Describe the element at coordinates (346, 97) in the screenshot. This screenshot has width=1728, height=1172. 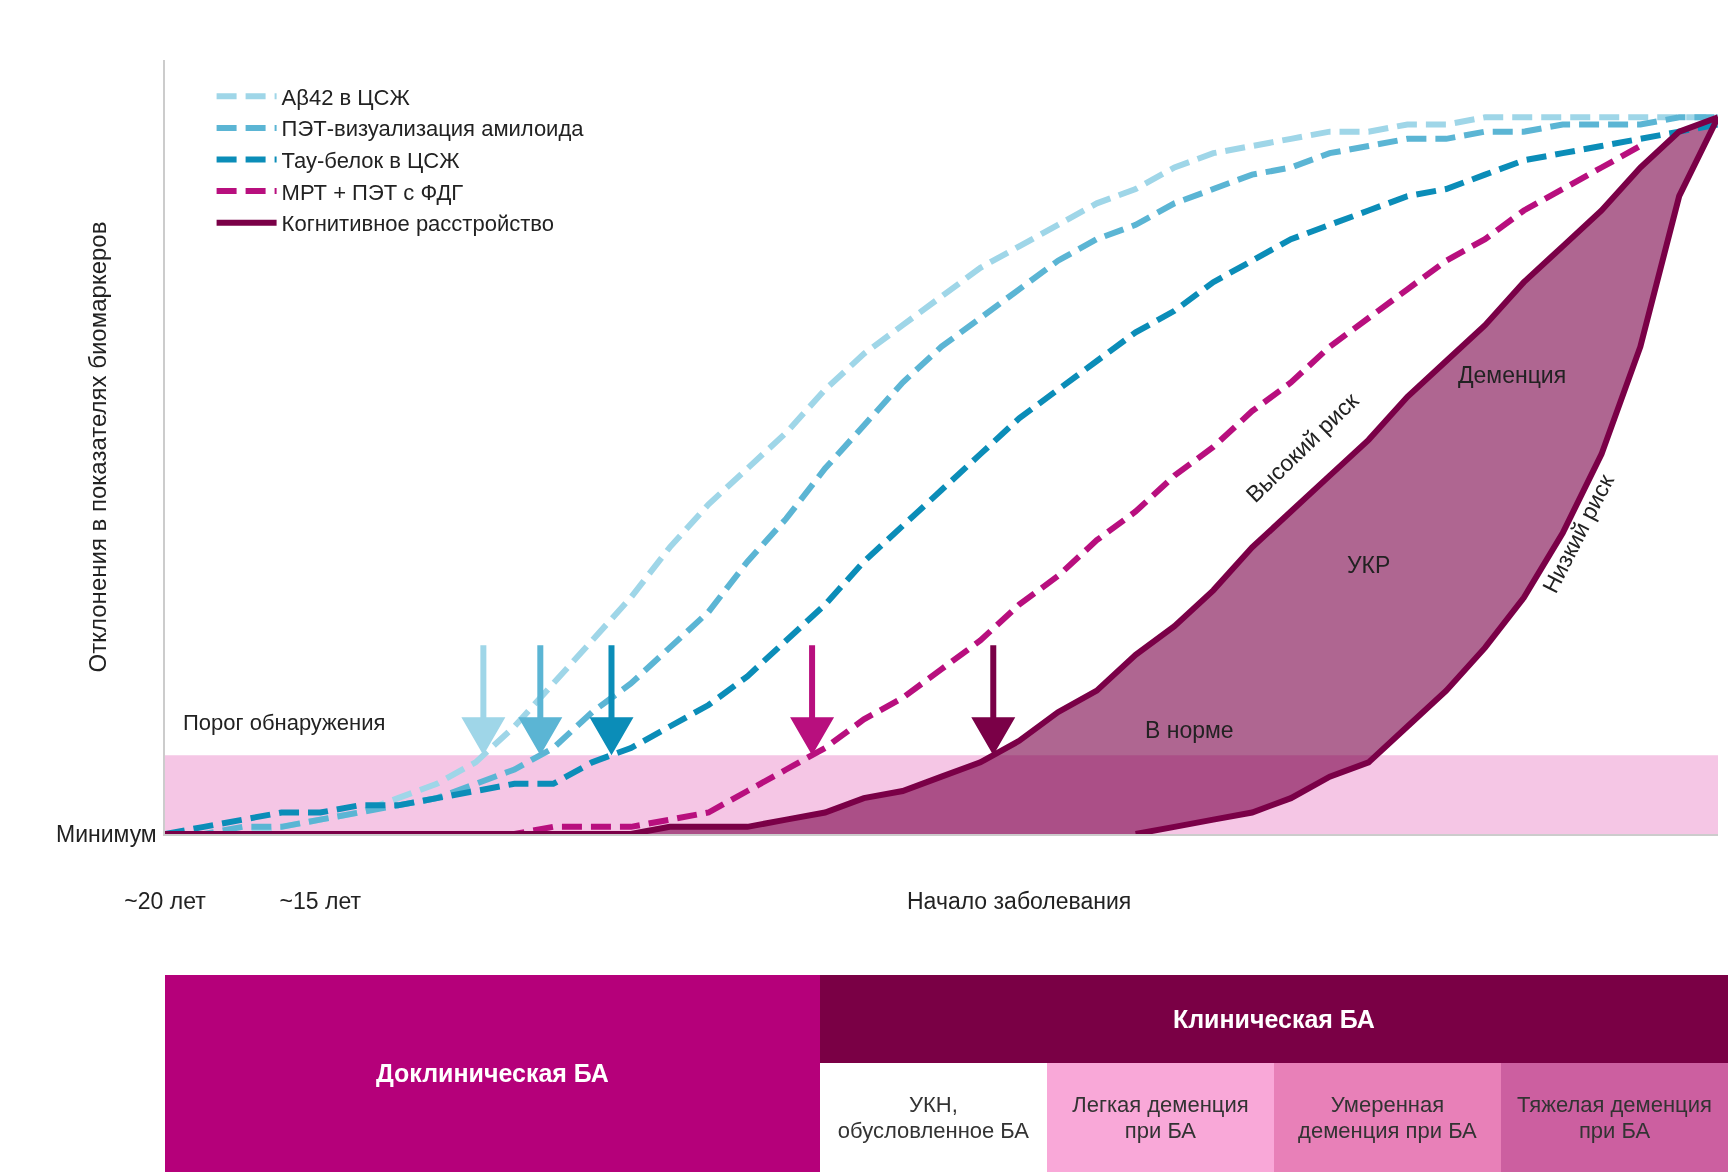
I see `legend-label: Aβ42 в ЦСЖ` at that location.